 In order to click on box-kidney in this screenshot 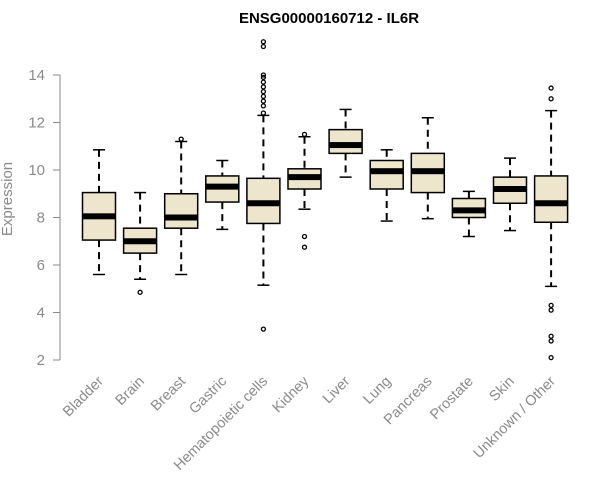, I will do `click(304, 190)`.